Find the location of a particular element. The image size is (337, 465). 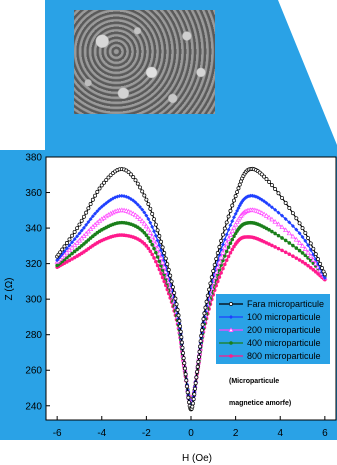

x-tick-label: 4 is located at coordinates (280, 433).